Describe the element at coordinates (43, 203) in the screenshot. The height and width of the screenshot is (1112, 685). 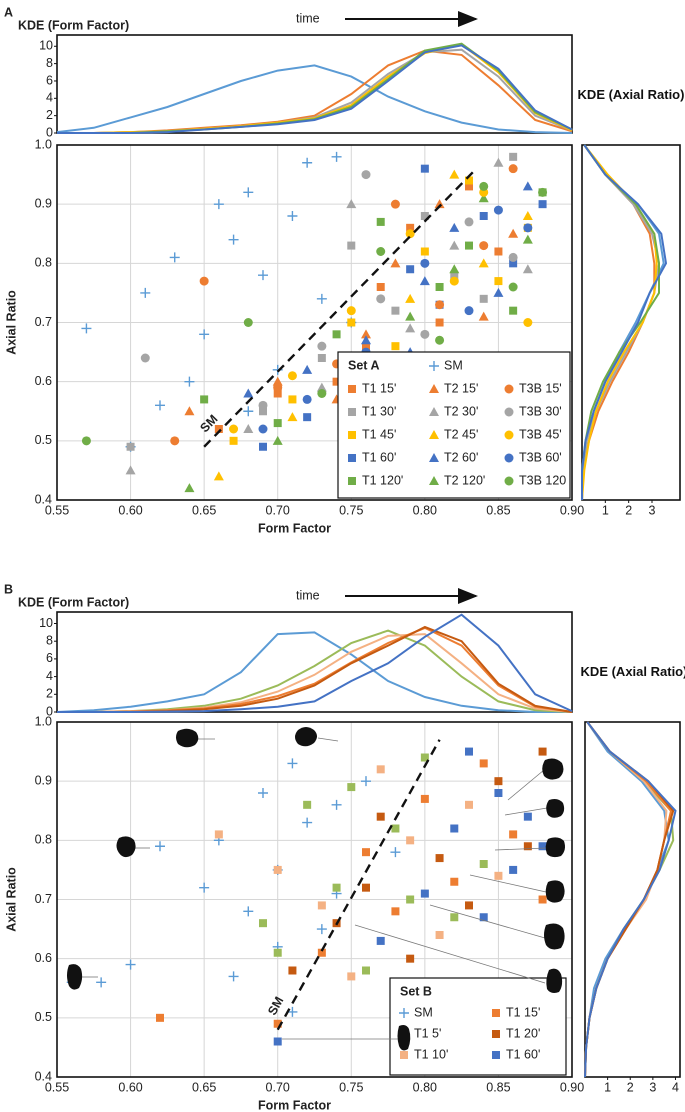
I see `y-tick-label: 0.9` at that location.